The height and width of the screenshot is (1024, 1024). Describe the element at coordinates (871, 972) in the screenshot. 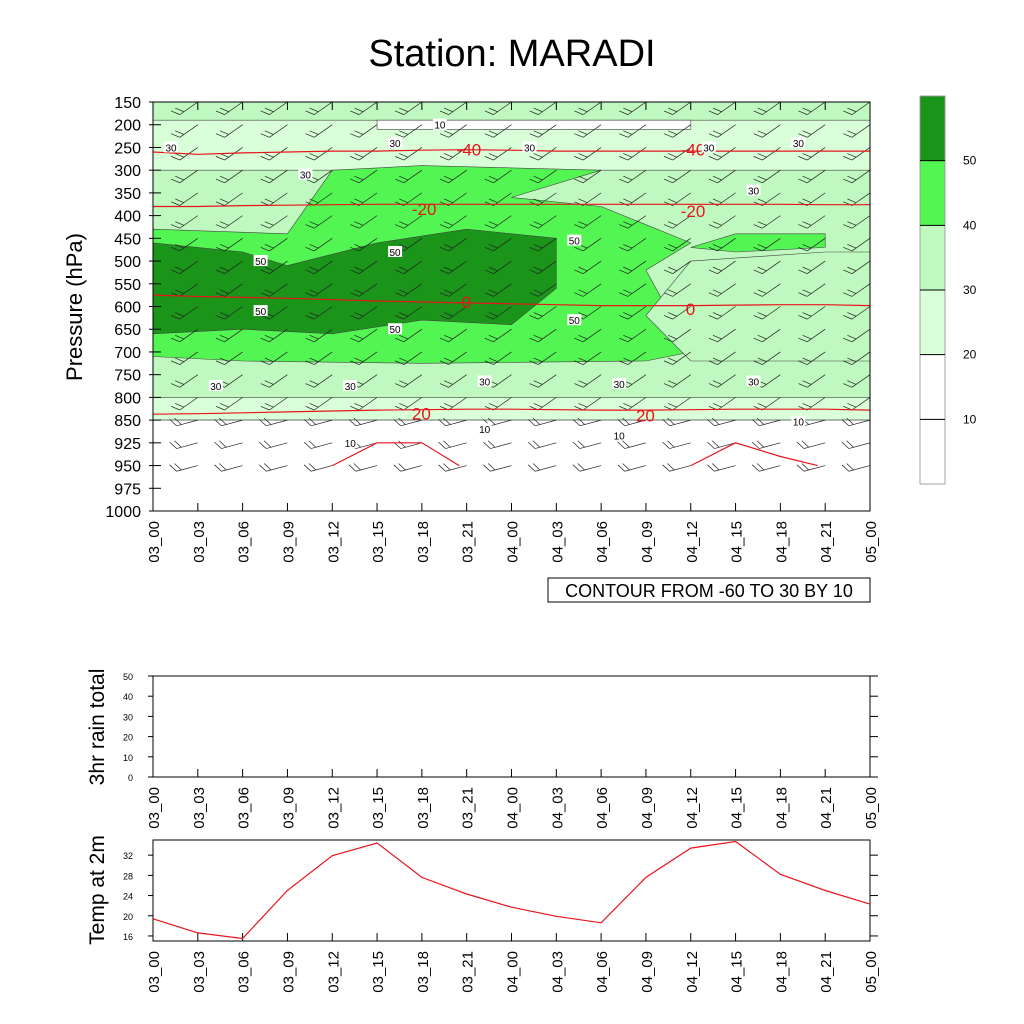

I see `time-tick-label: 05_00` at that location.